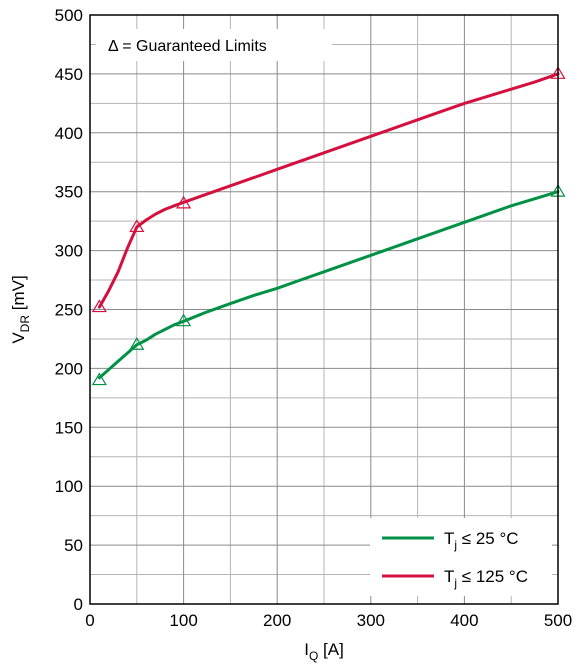  What do you see at coordinates (69, 251) in the screenshot?
I see `y-tick-label: 300` at bounding box center [69, 251].